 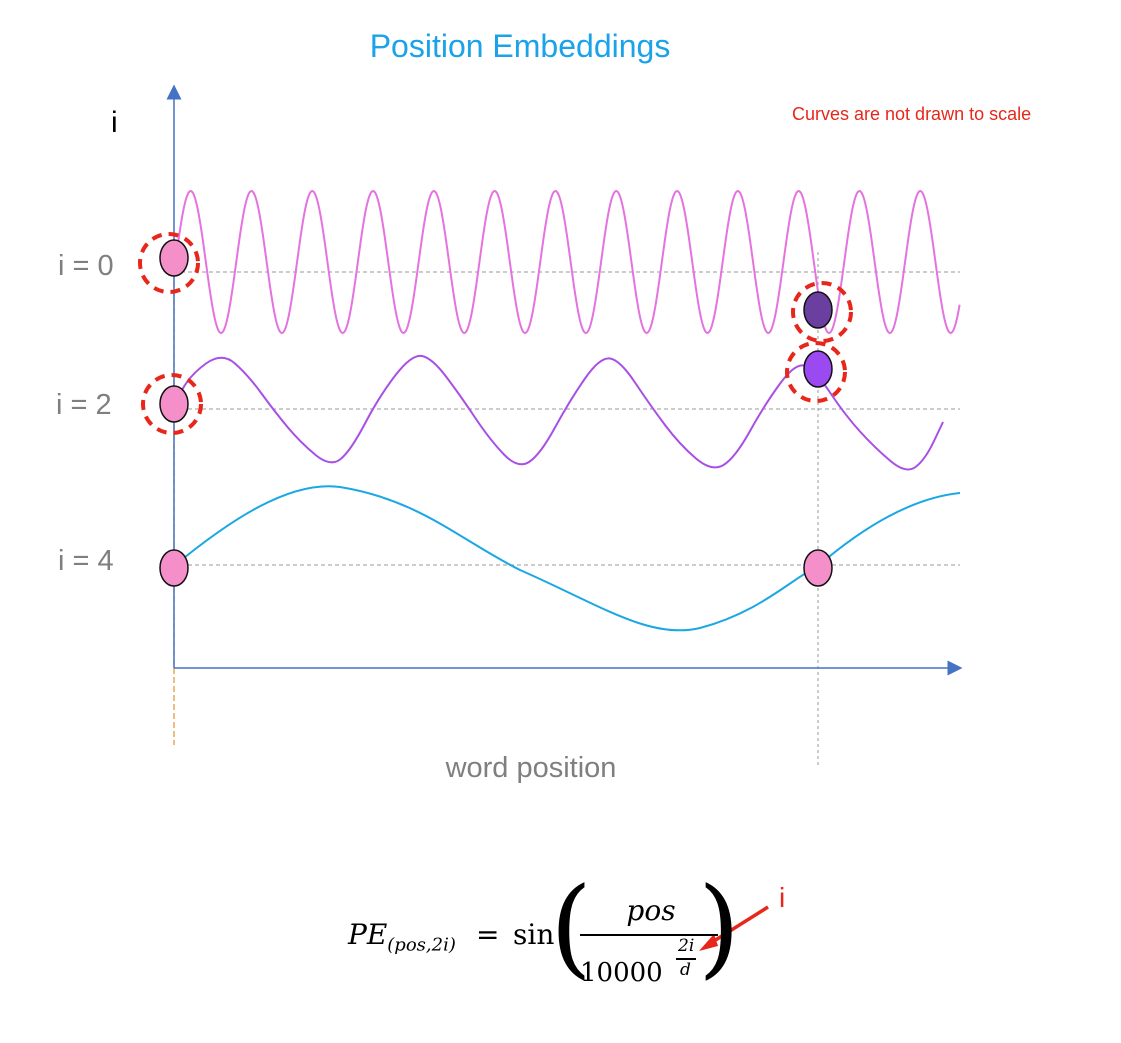 I want to click on diagram-title: Position Embeddings, so click(x=520, y=46).